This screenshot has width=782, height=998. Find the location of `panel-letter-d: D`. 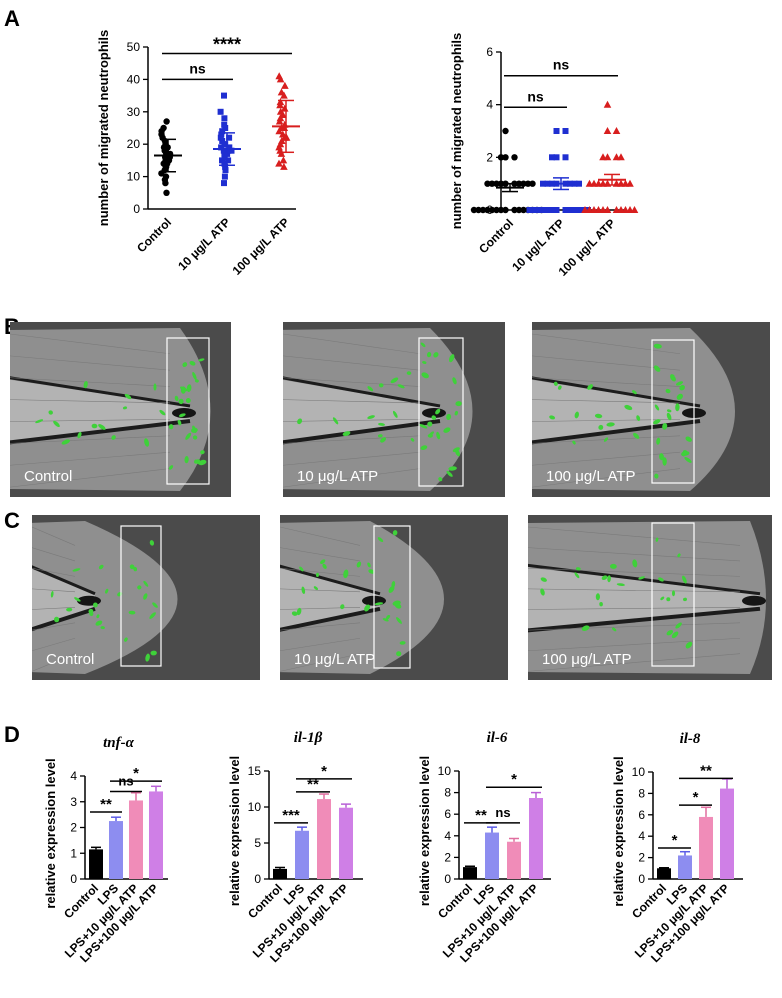

panel-letter-d: D is located at coordinates (12, 734).